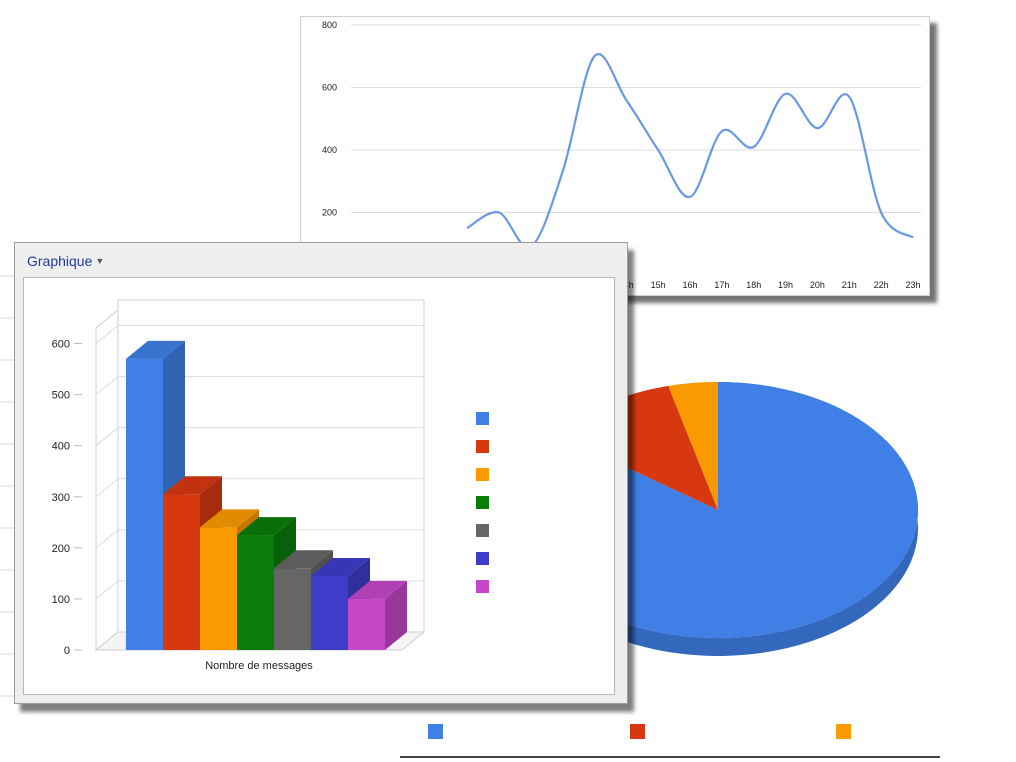 The image size is (1016, 762). I want to click on line-x-tick-label: 17h, so click(721, 285).